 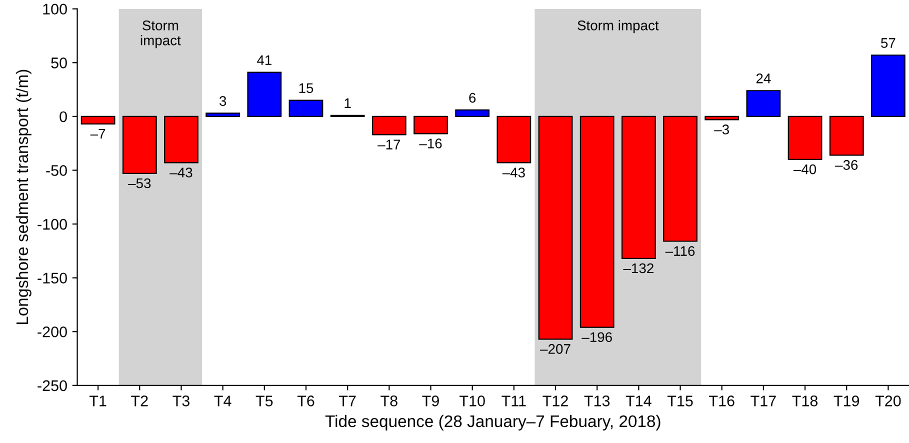 I want to click on y-tick-label: 0, so click(x=63, y=116).